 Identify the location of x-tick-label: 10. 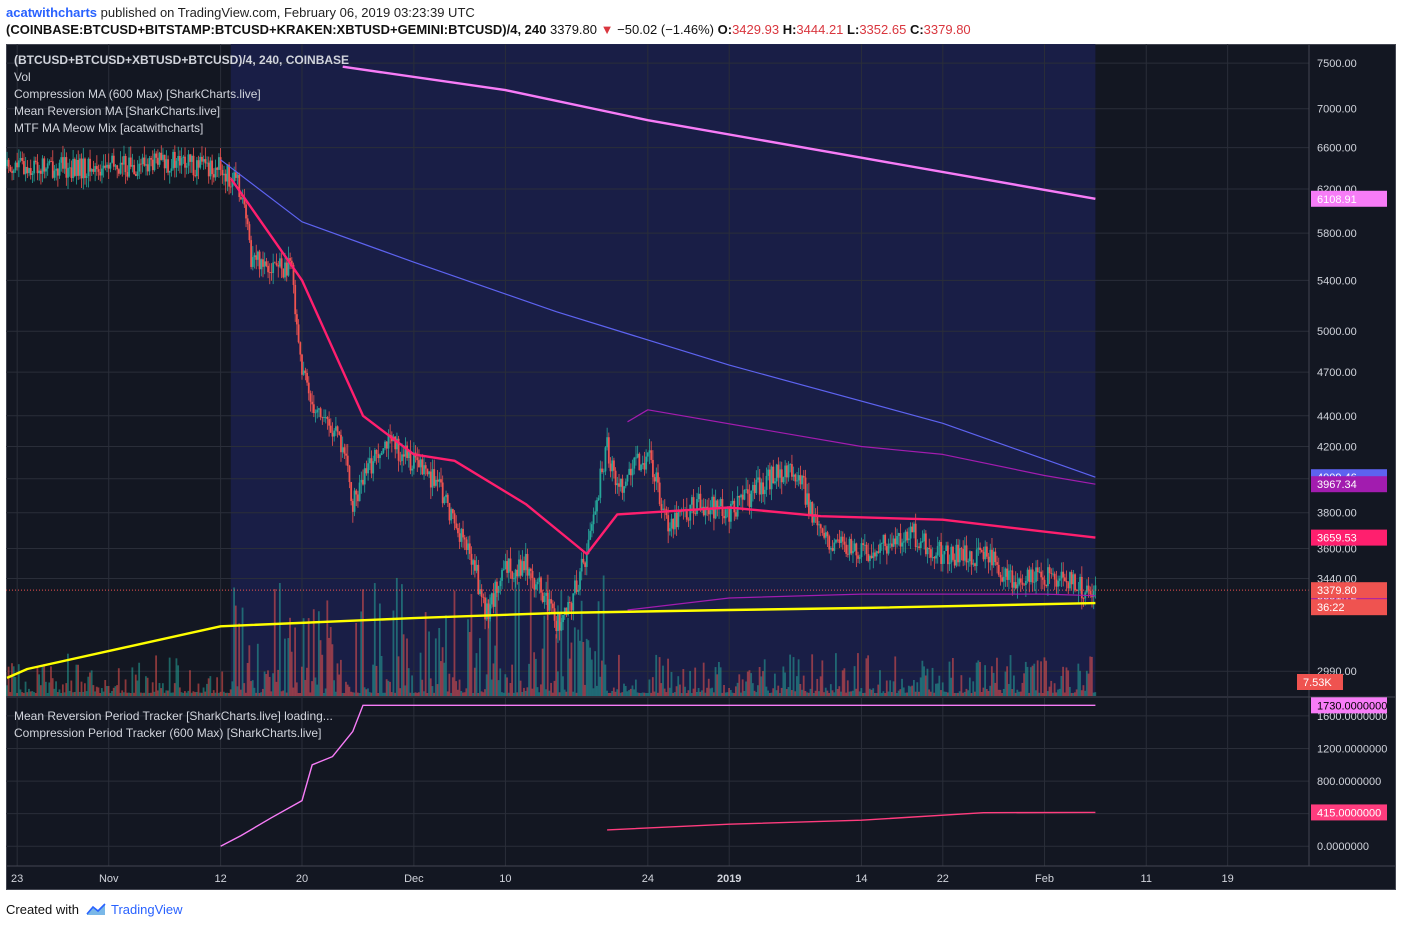
(505, 879).